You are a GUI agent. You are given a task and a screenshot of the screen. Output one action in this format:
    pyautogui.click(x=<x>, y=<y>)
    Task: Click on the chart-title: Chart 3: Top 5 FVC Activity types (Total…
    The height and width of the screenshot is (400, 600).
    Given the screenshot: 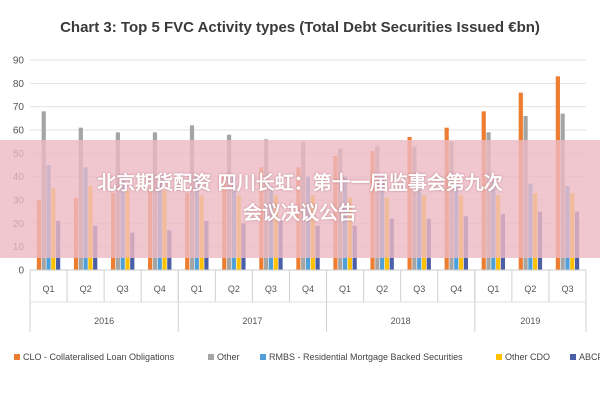 What is the action you would take?
    pyautogui.click(x=300, y=27)
    